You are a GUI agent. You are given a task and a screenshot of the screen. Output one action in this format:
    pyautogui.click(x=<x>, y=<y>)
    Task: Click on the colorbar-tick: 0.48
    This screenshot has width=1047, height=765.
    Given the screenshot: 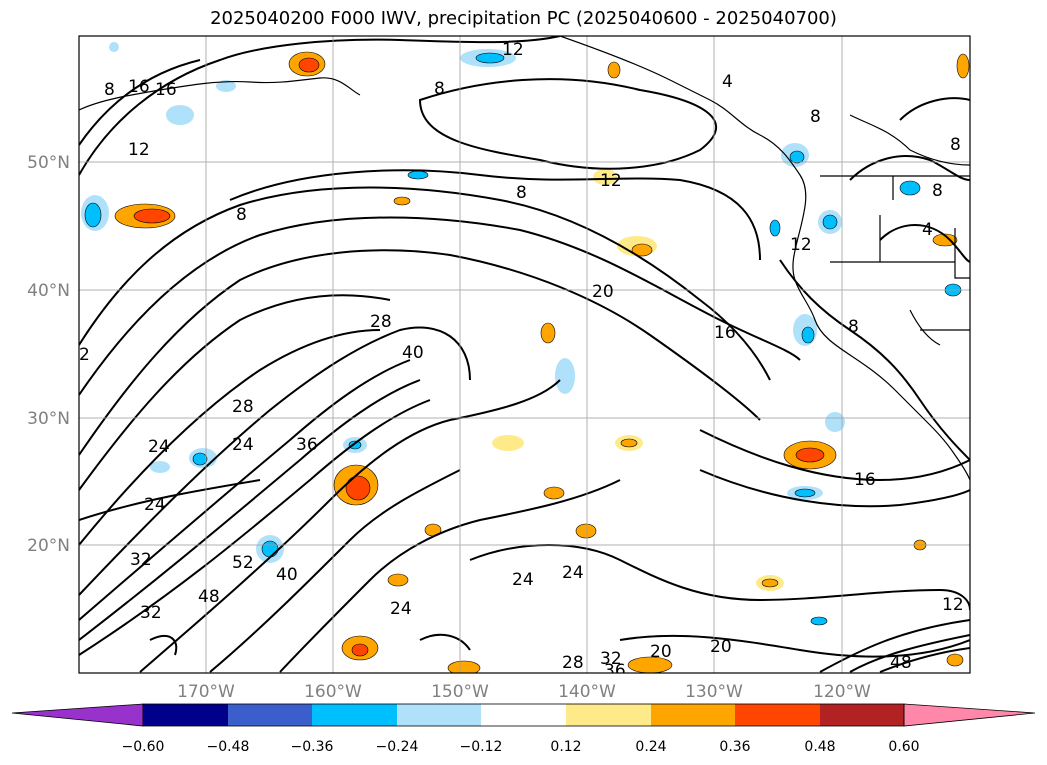 What is the action you would take?
    pyautogui.click(x=819, y=747)
    